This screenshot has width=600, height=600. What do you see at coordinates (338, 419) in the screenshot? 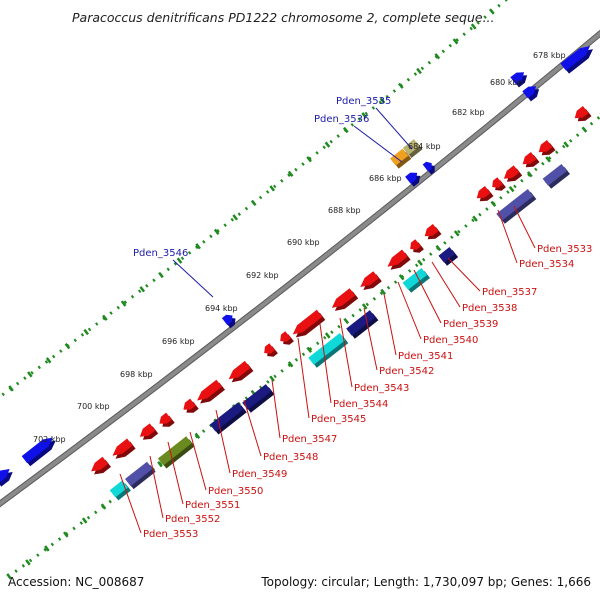
I see `reverse-gene-label: Pden_3545` at bounding box center [338, 419].